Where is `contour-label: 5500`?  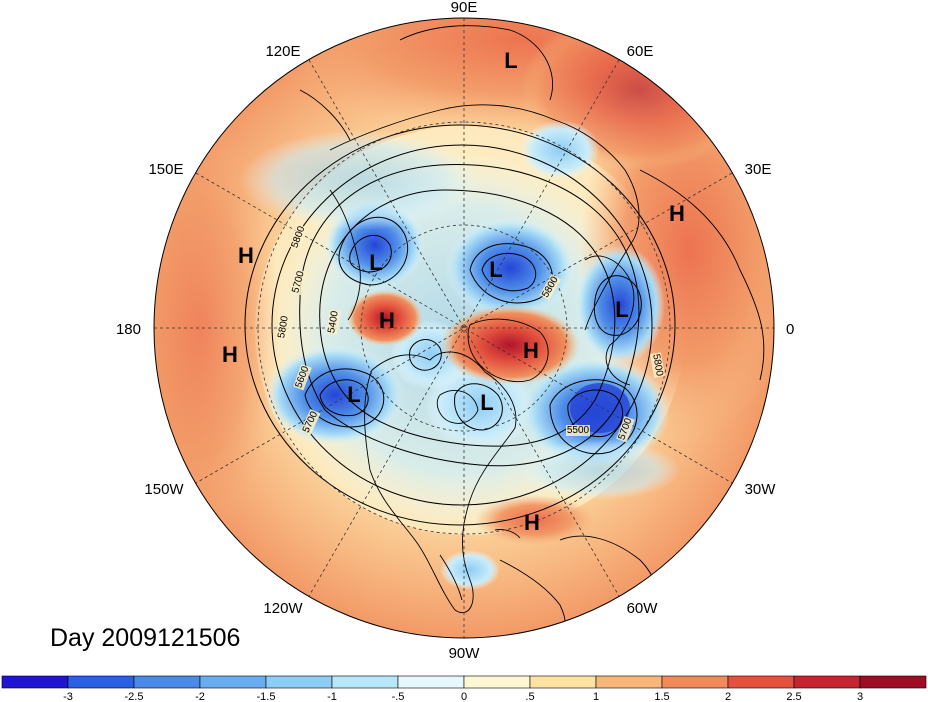
contour-label: 5500 is located at coordinates (578, 430).